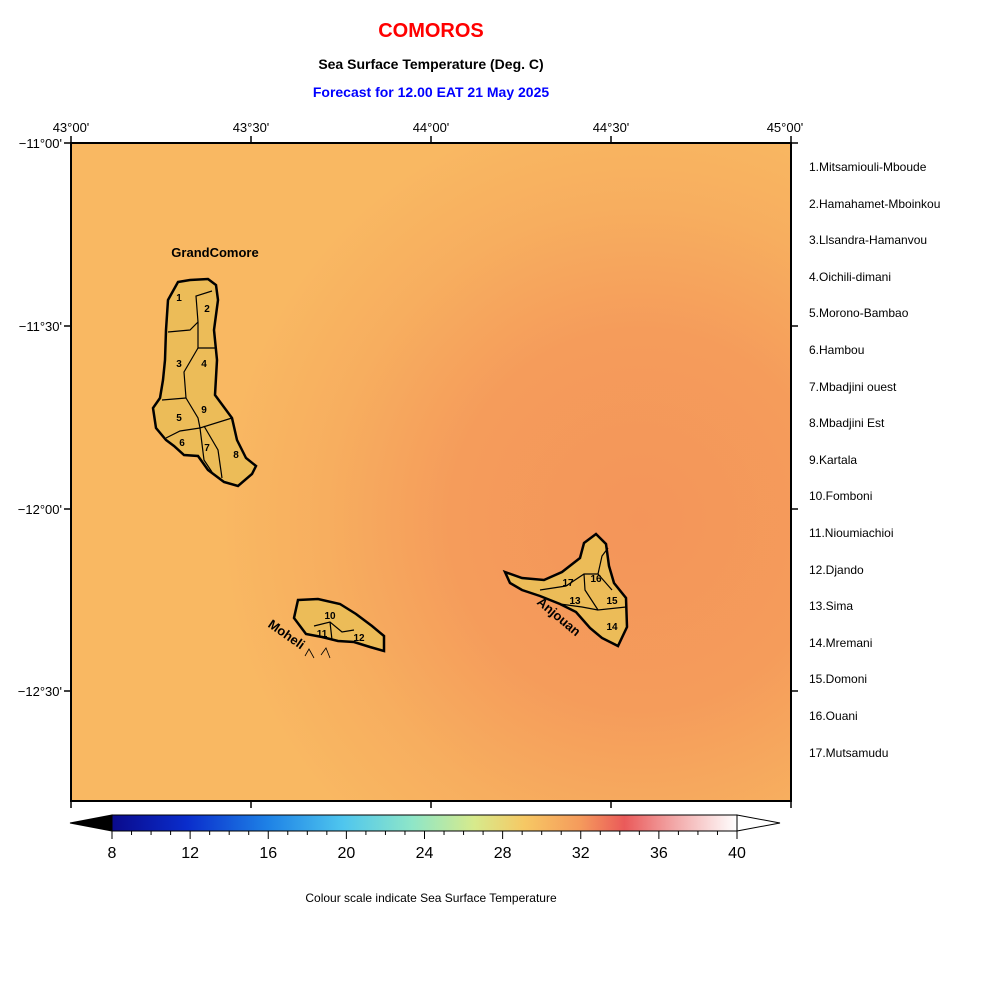 This screenshot has width=1000, height=1000. I want to click on region-legend-item: 17.Mutsamudu, so click(849, 752).